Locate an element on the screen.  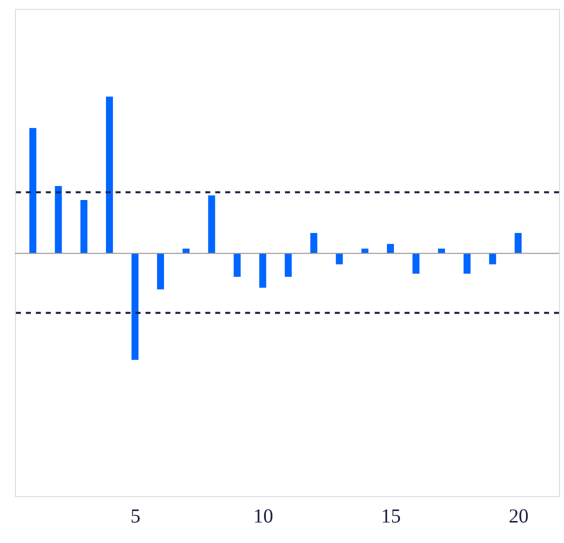
x-tick-label: 5 is located at coordinates (135, 517).